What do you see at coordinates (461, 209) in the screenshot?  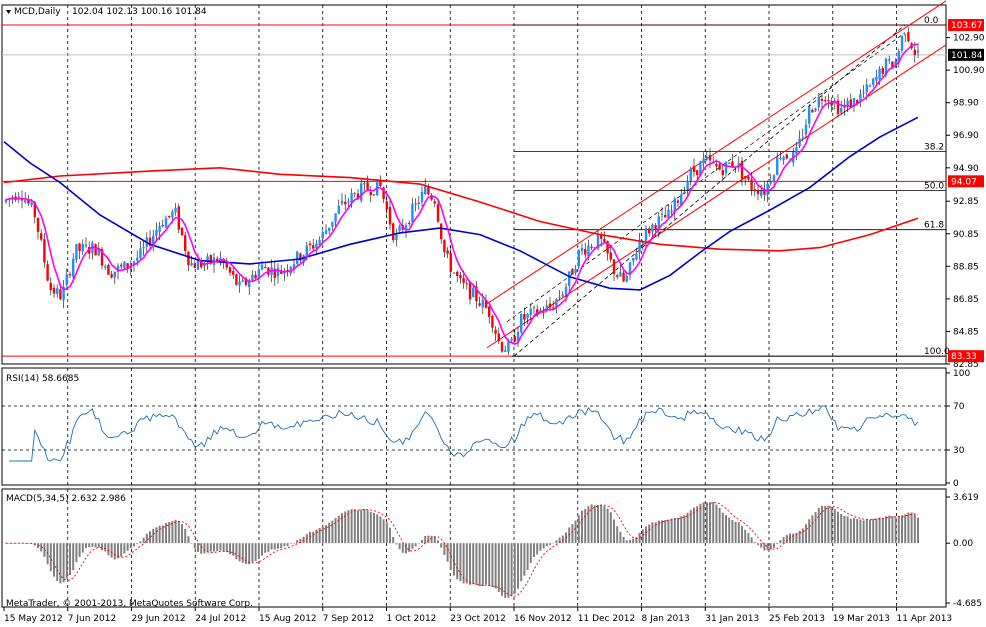 I see `slow-moving-average-line` at bounding box center [461, 209].